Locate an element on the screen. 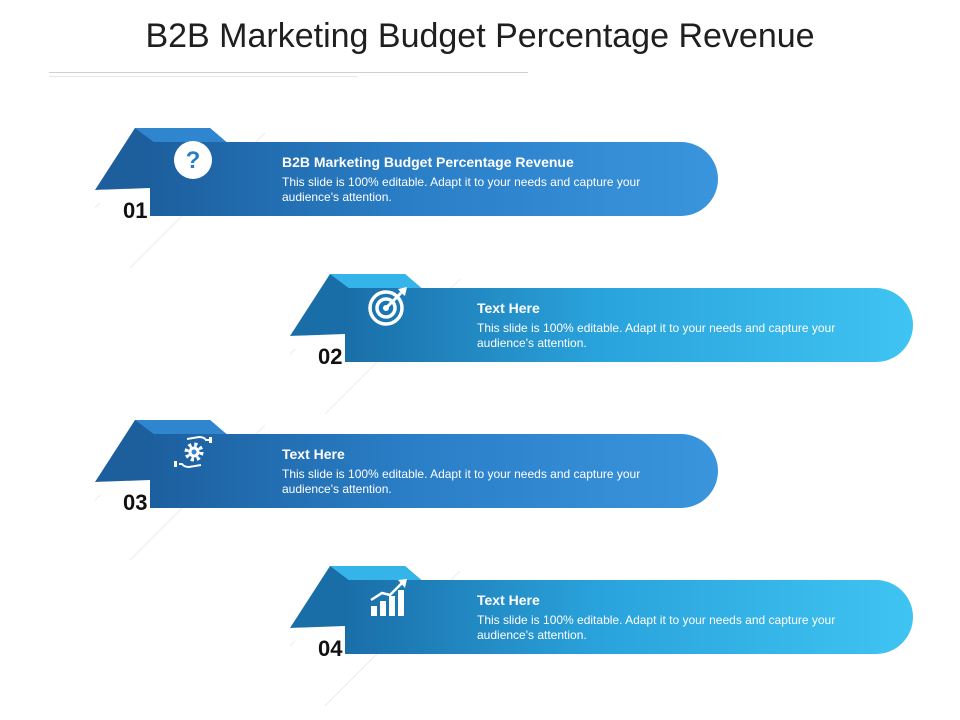 This screenshot has height=720, width=960. gear-hands-icon is located at coordinates (193, 452).